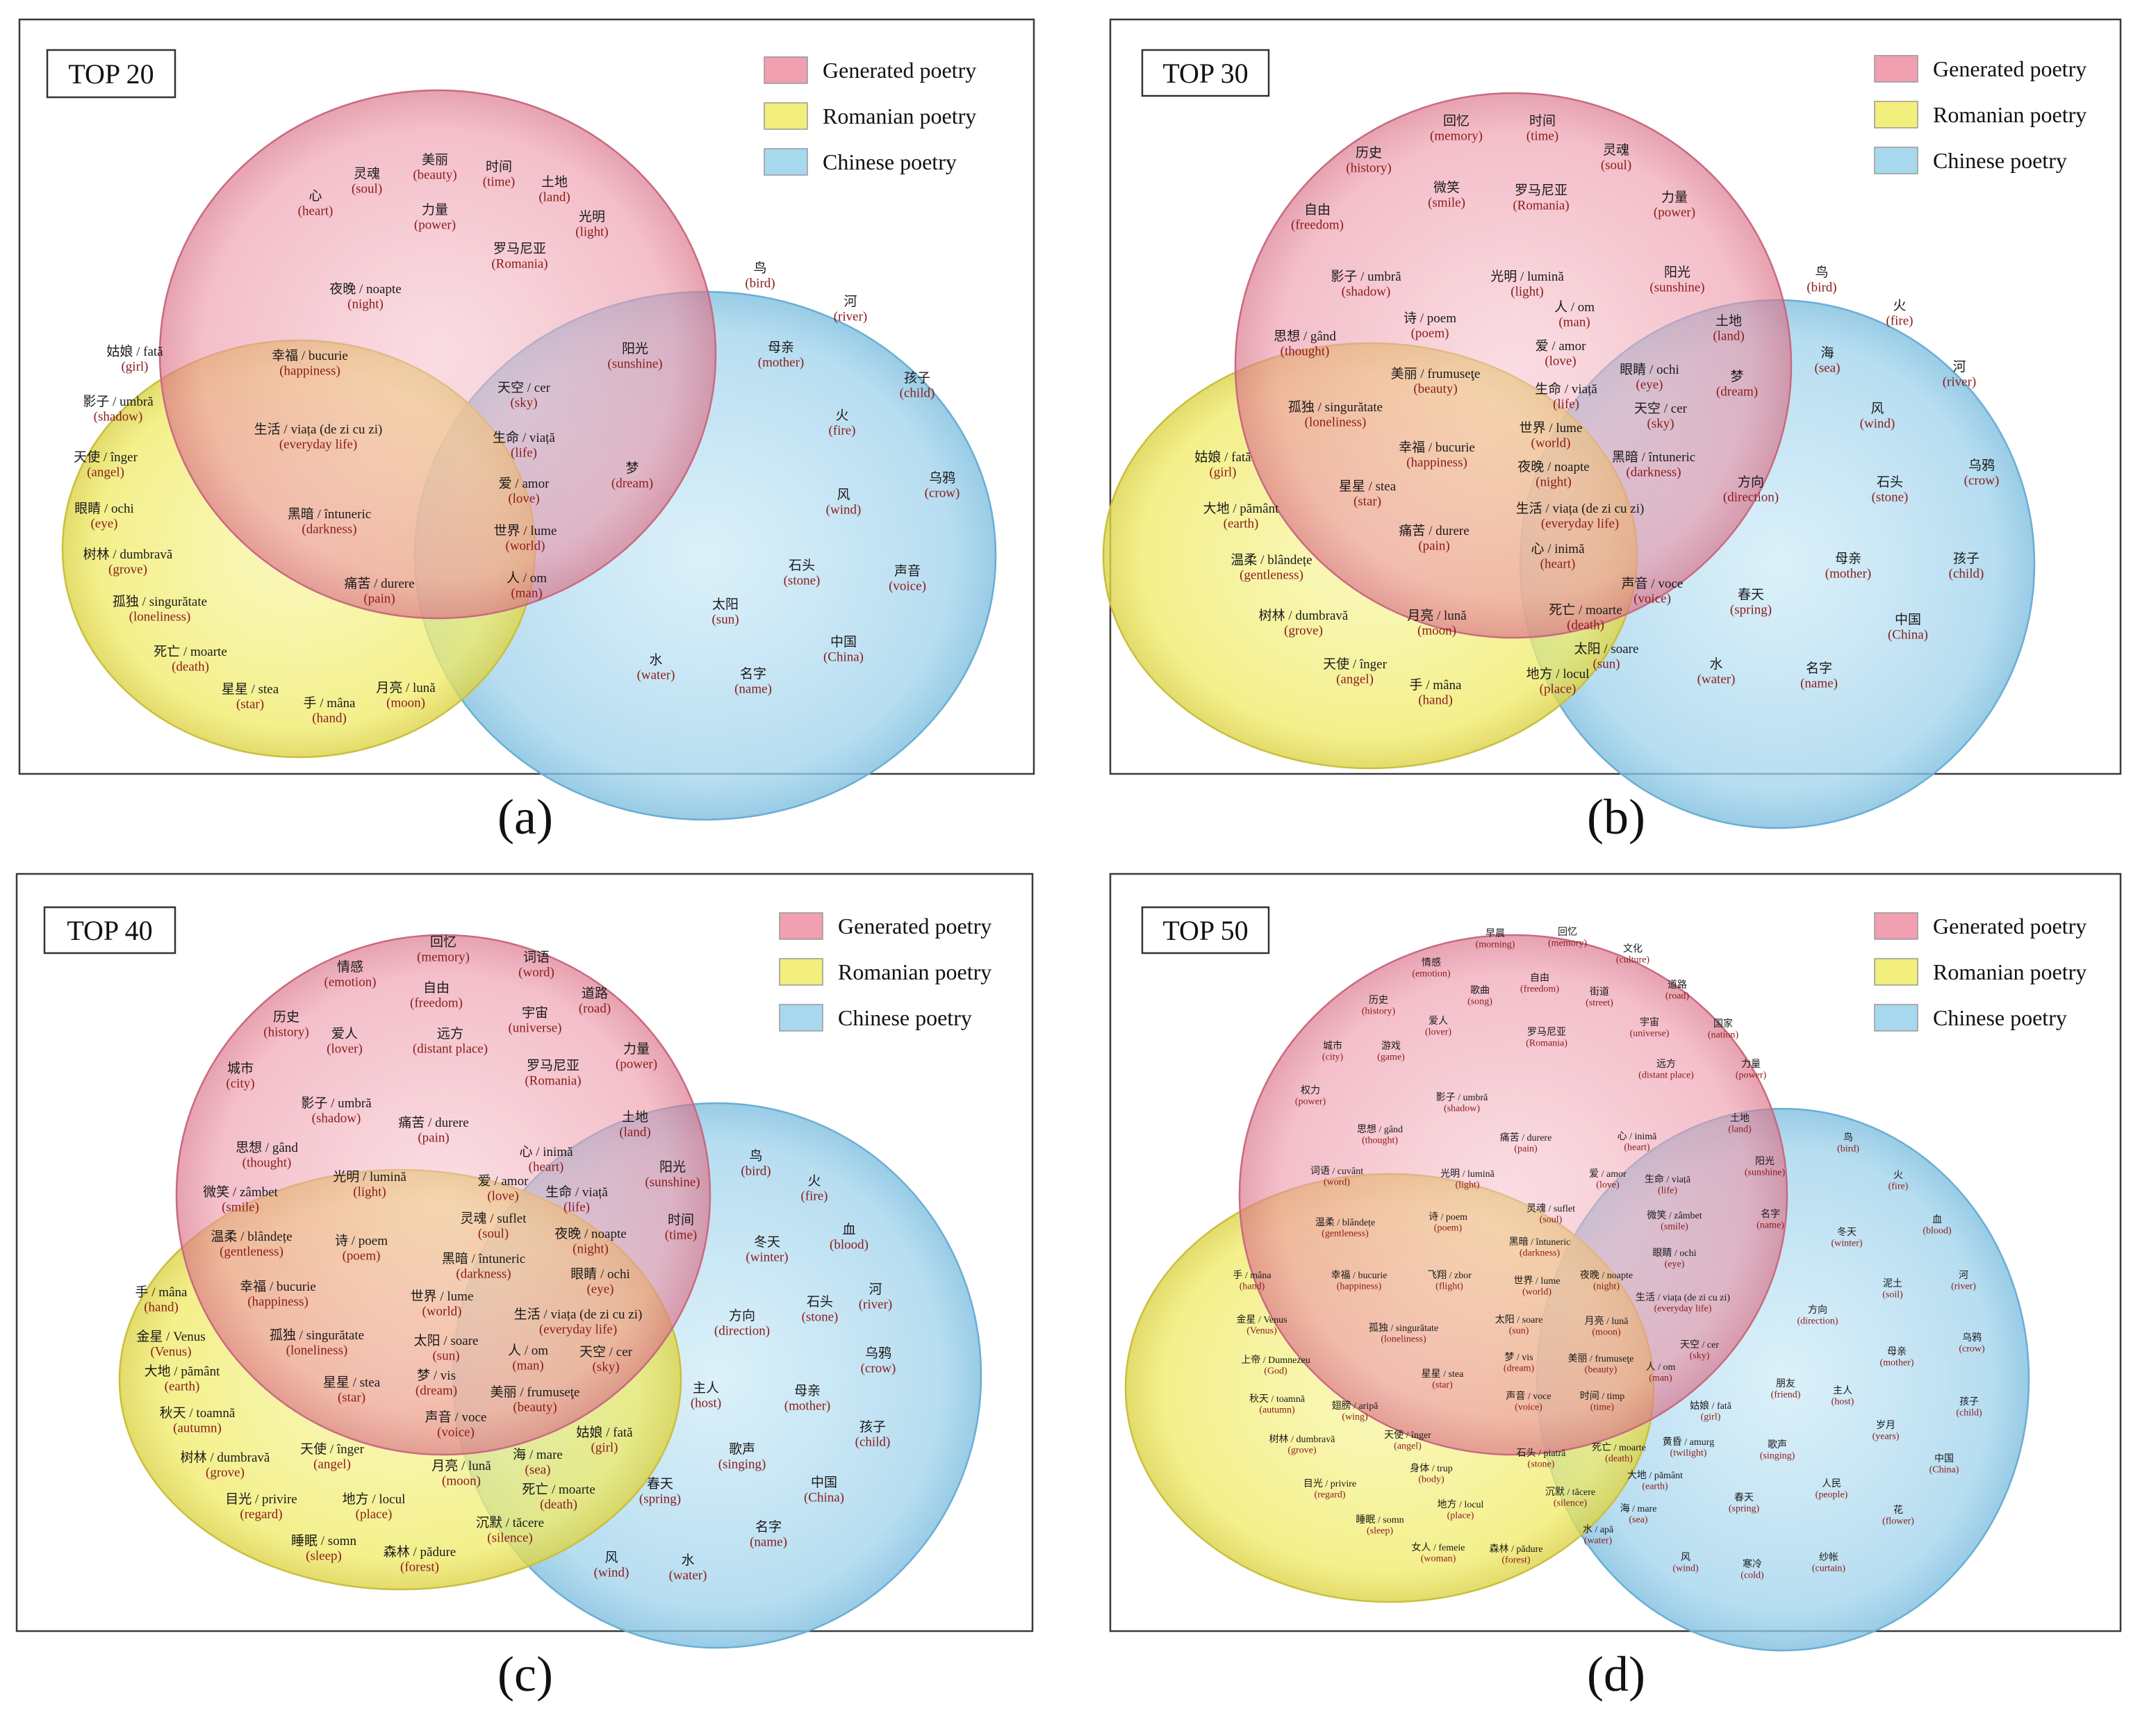 The width and height of the screenshot is (2140, 1736). Describe the element at coordinates (456, 1432) in the screenshot. I see `word-translation: (voice)` at that location.